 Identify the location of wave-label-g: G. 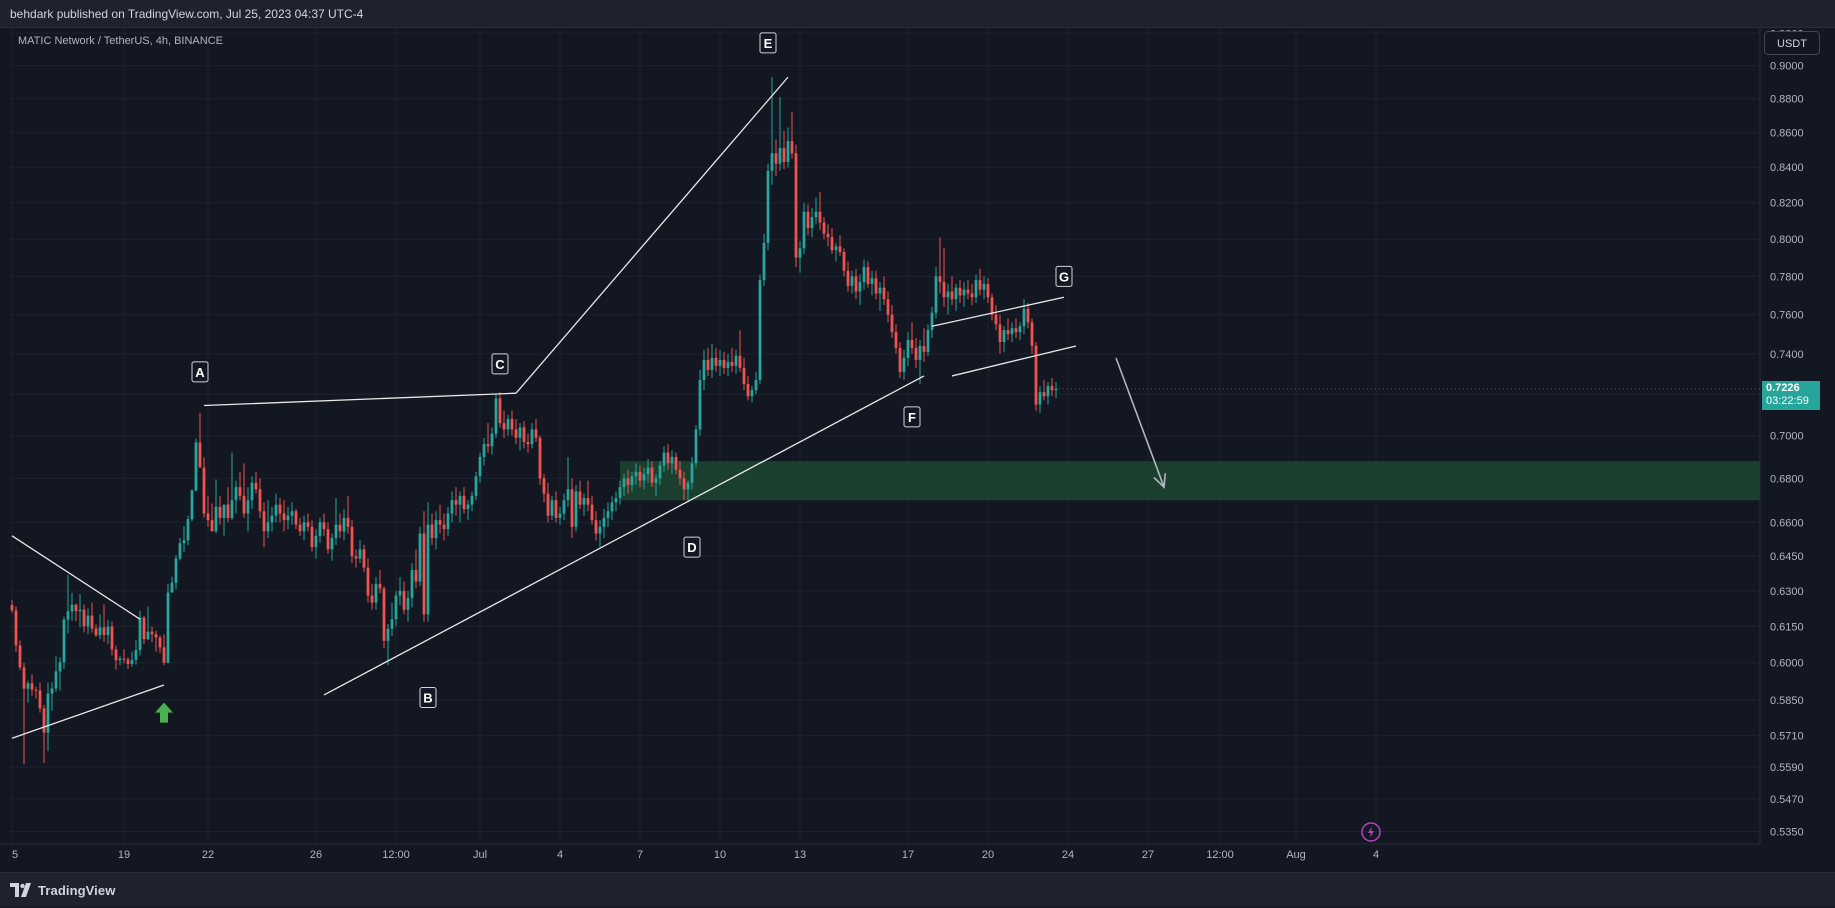
(1064, 276).